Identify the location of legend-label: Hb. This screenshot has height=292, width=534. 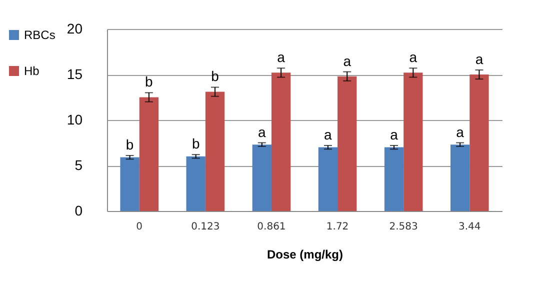
(32, 71).